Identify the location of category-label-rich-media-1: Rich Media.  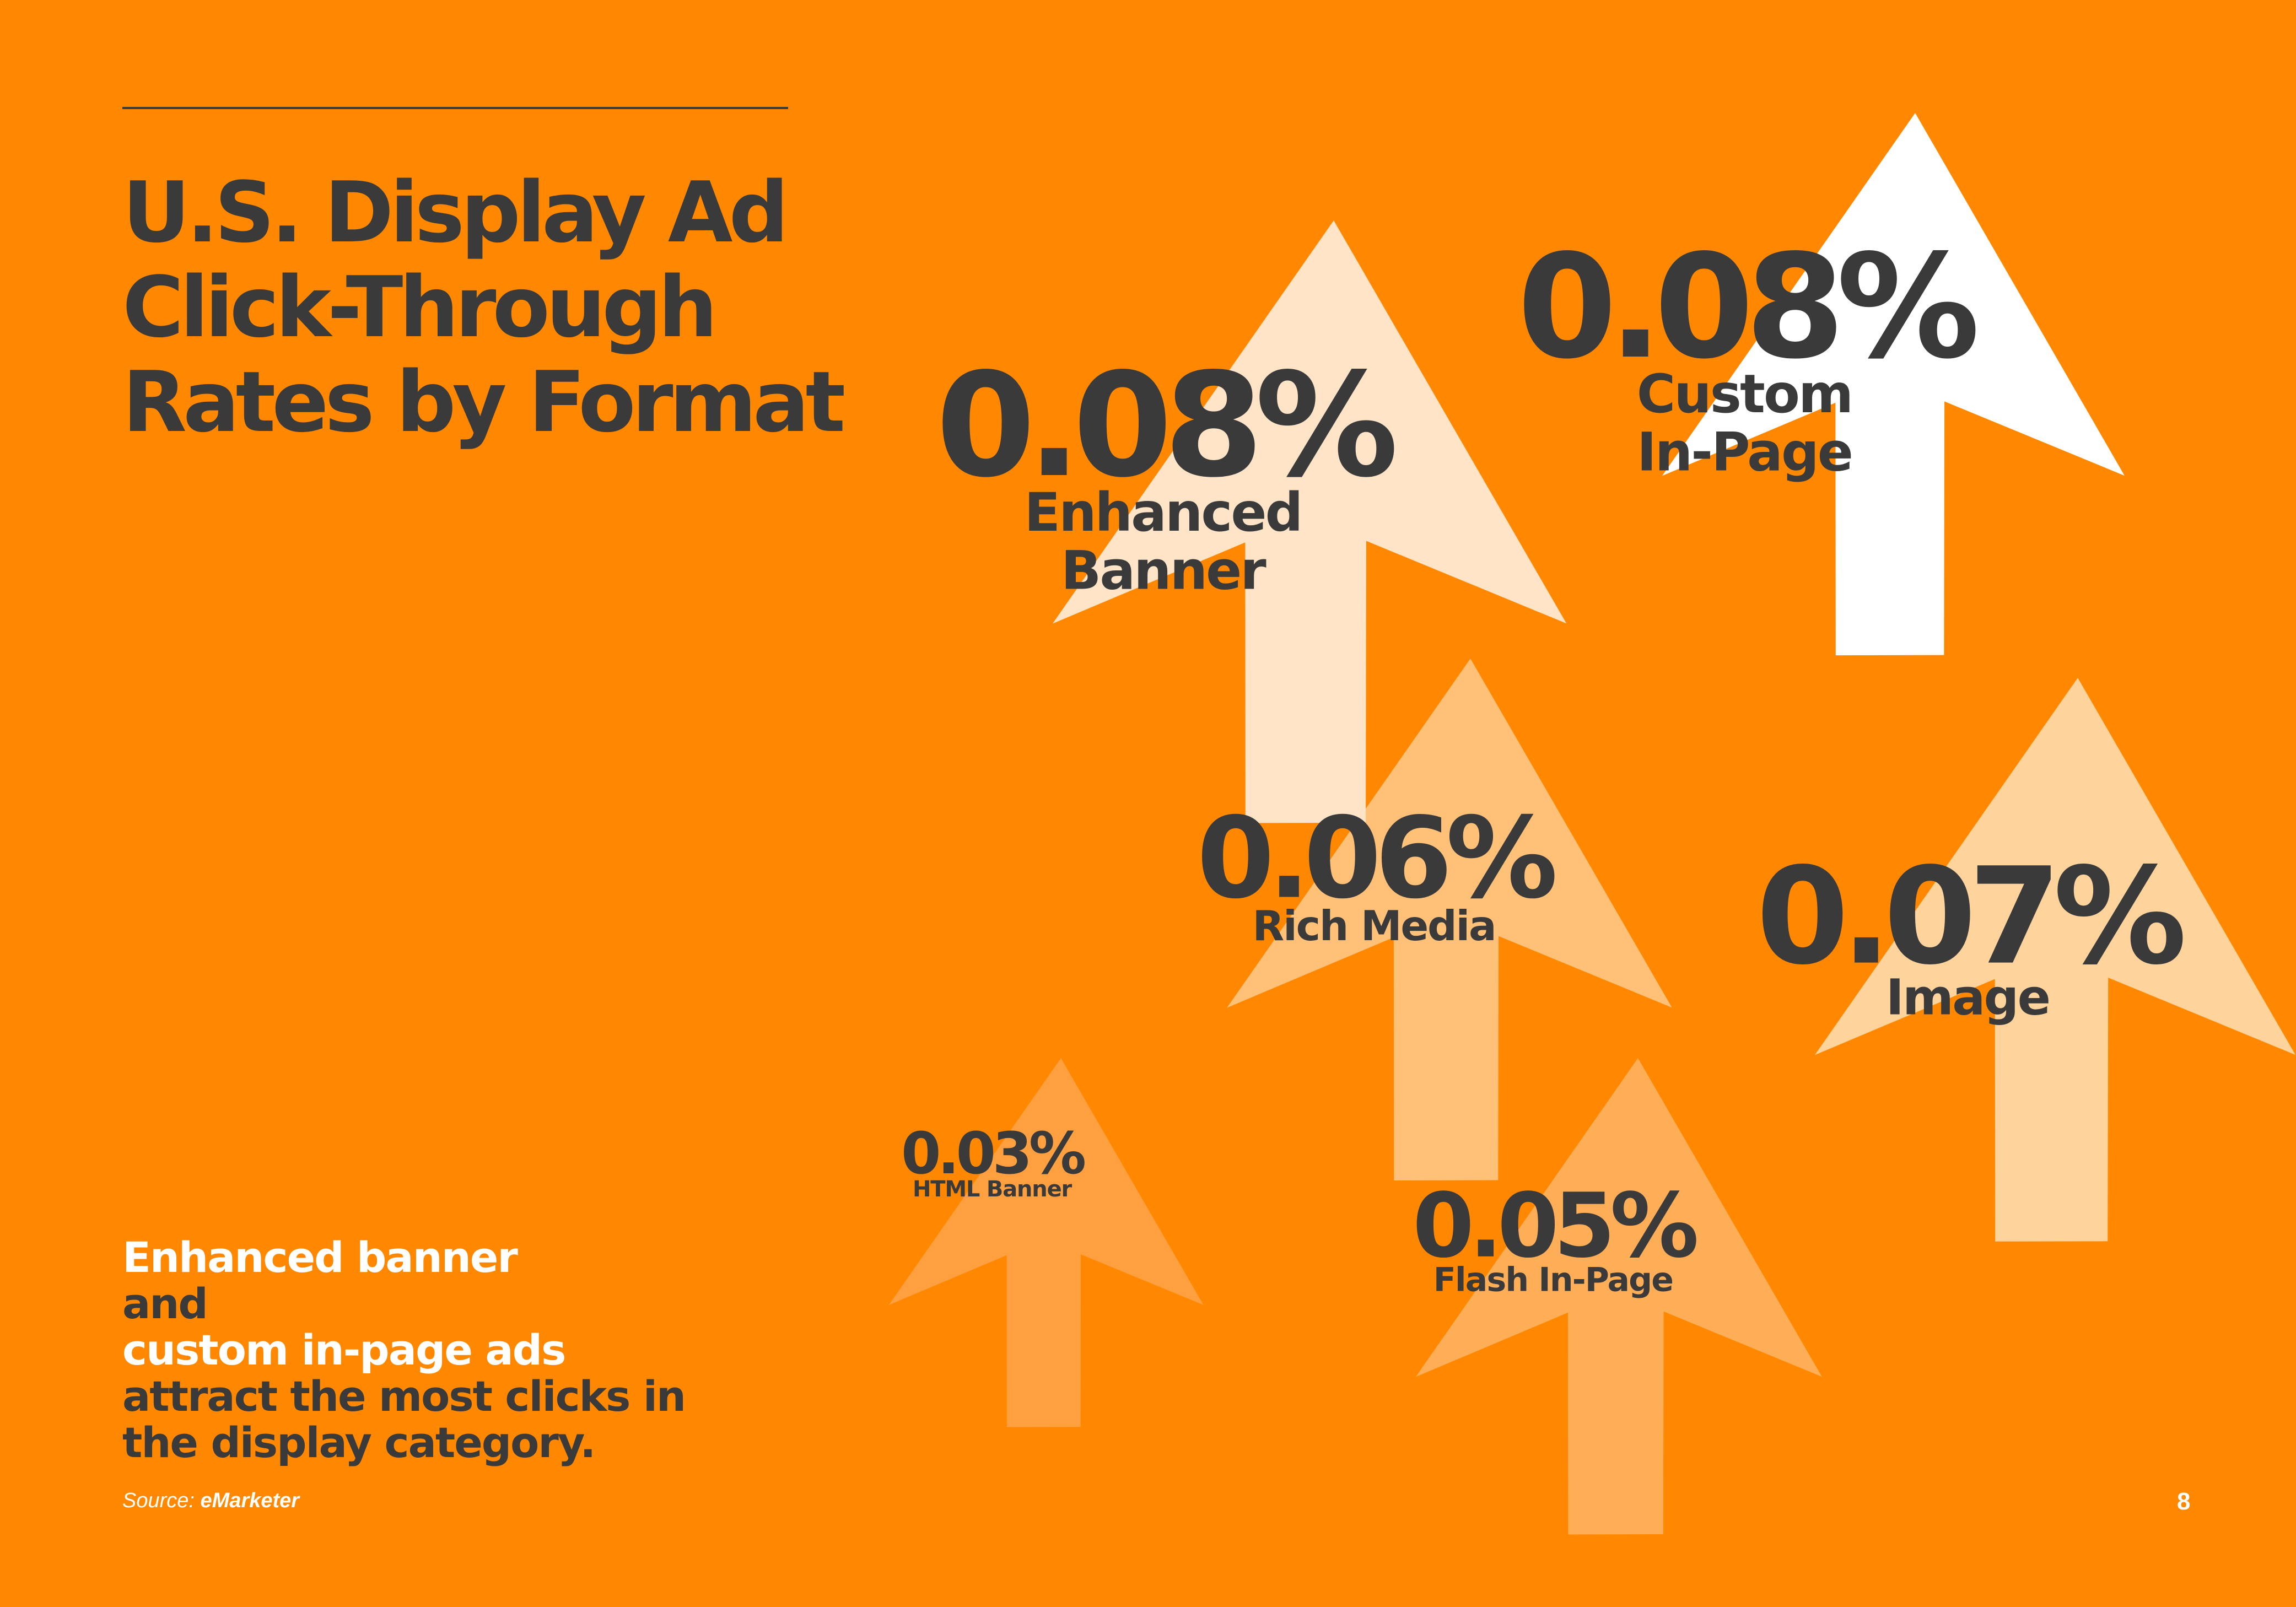
(1374, 926).